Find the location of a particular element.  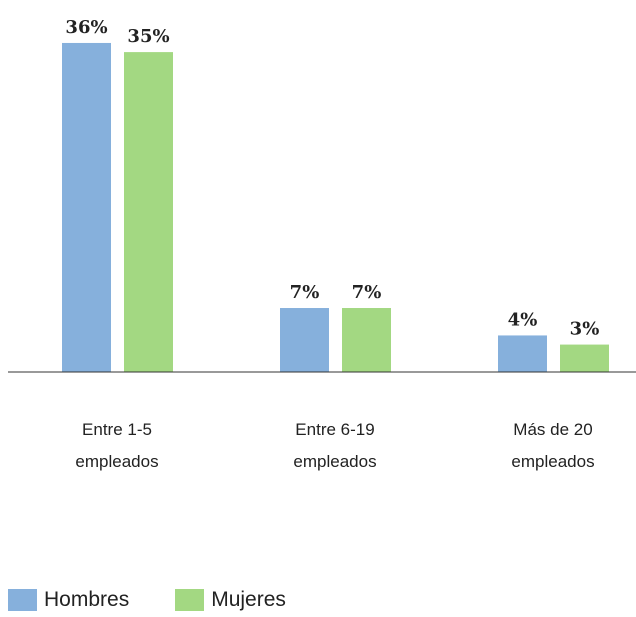

legend-item: Hombres is located at coordinates (68, 600).